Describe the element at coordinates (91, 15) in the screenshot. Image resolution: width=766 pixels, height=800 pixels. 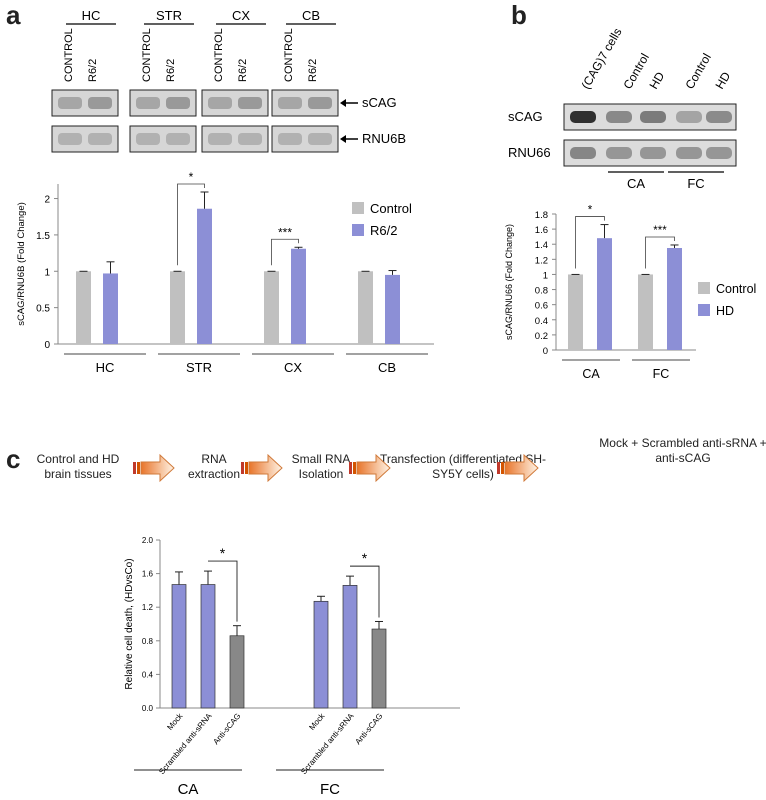
I see `blot-a-group-label-hc: HC` at that location.